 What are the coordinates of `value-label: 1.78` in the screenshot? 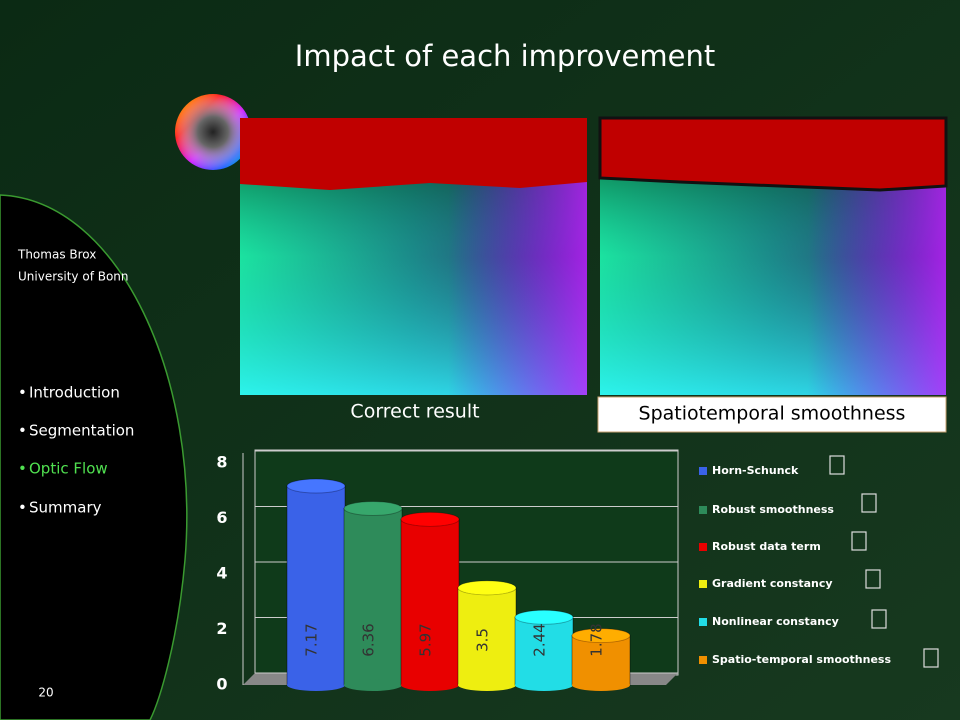 It's located at (597, 639).